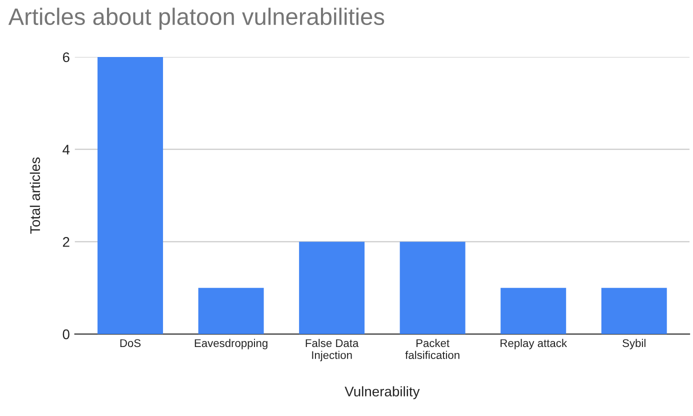 This screenshot has height=416, width=693. Describe the element at coordinates (332, 350) in the screenshot. I see `x-tick-label: False Data Injection` at that location.